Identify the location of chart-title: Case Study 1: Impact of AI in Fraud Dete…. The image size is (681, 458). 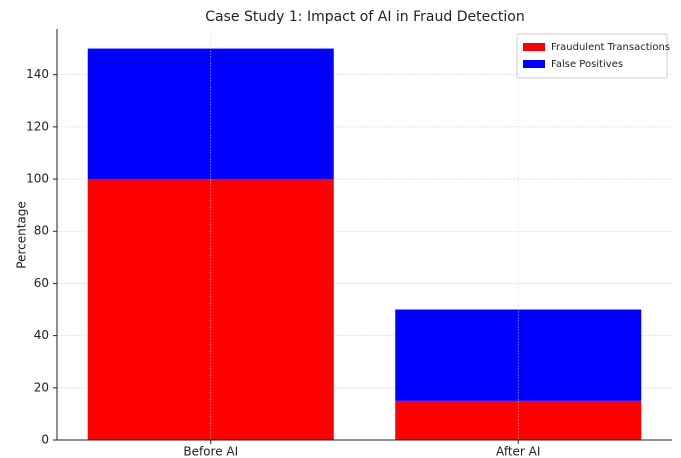
(364, 17).